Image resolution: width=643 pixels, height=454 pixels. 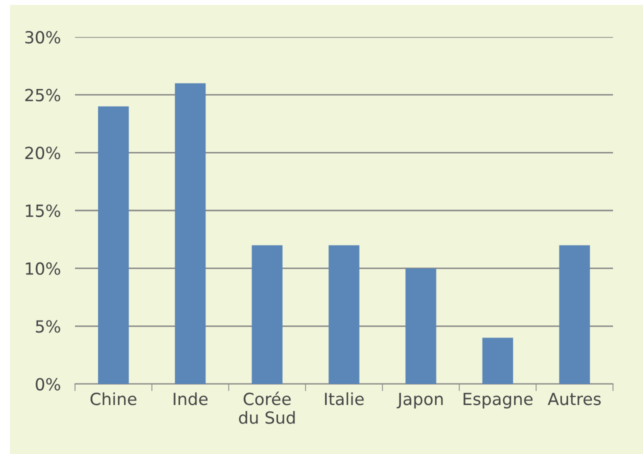 I want to click on y-tick-label: 20%, so click(x=42, y=153).